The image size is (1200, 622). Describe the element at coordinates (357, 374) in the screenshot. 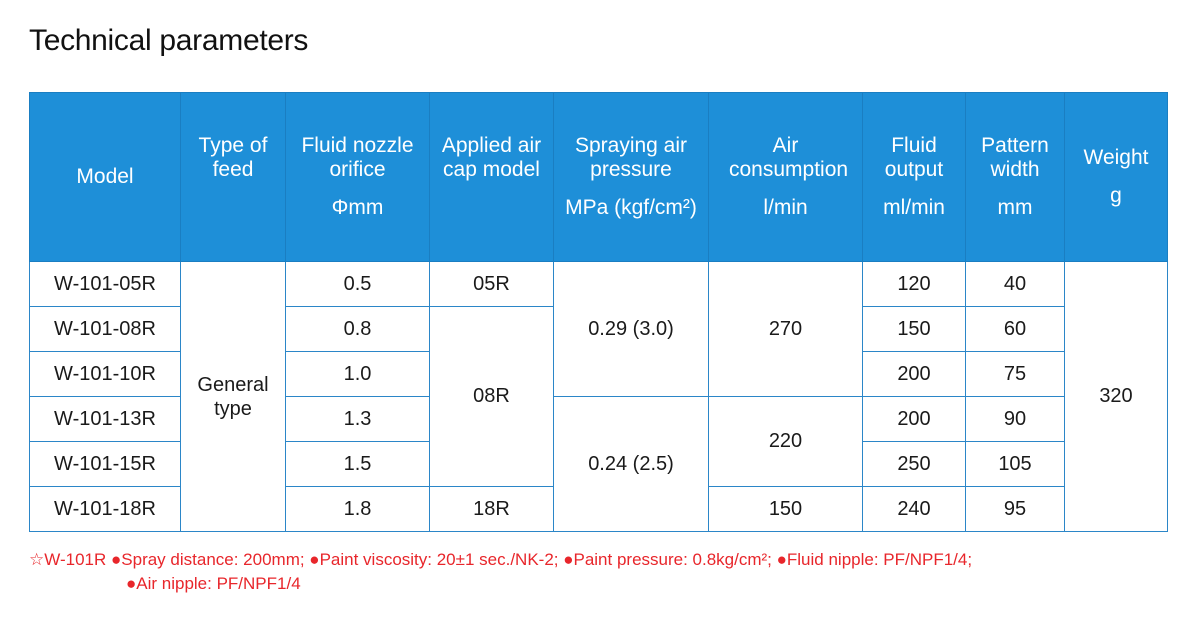

I see `nozzle-cell: 1.0` at that location.